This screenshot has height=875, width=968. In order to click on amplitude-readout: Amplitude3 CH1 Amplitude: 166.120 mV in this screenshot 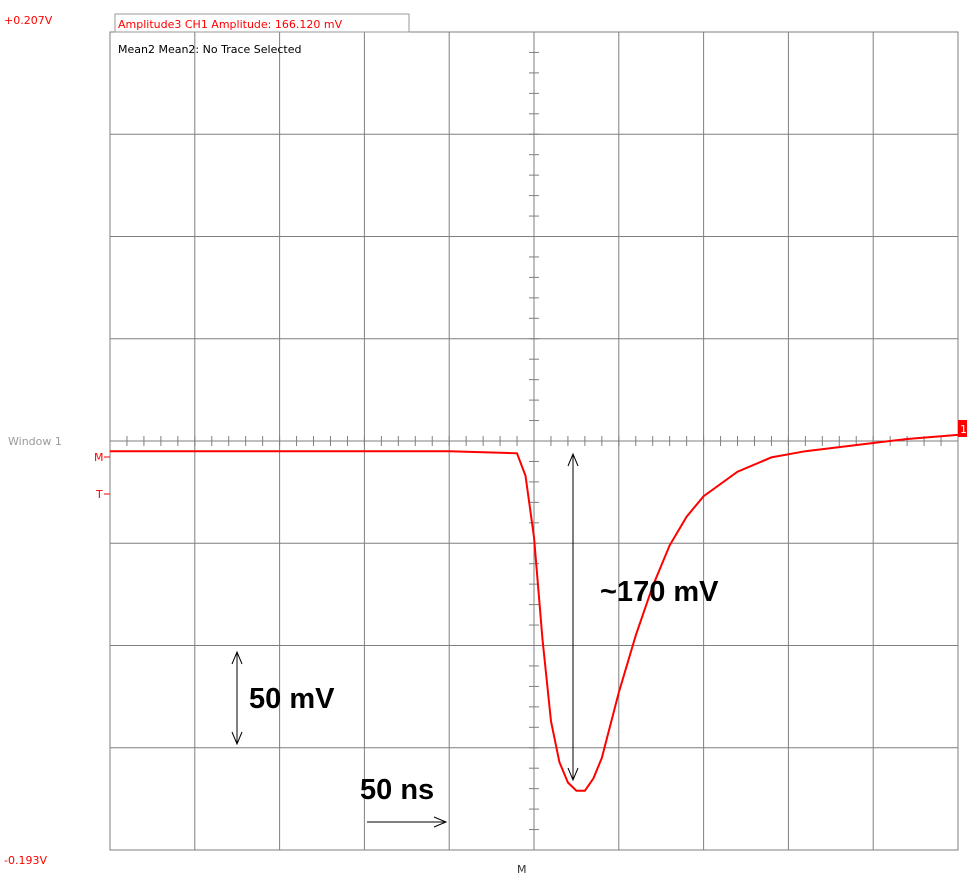, I will do `click(230, 24)`.